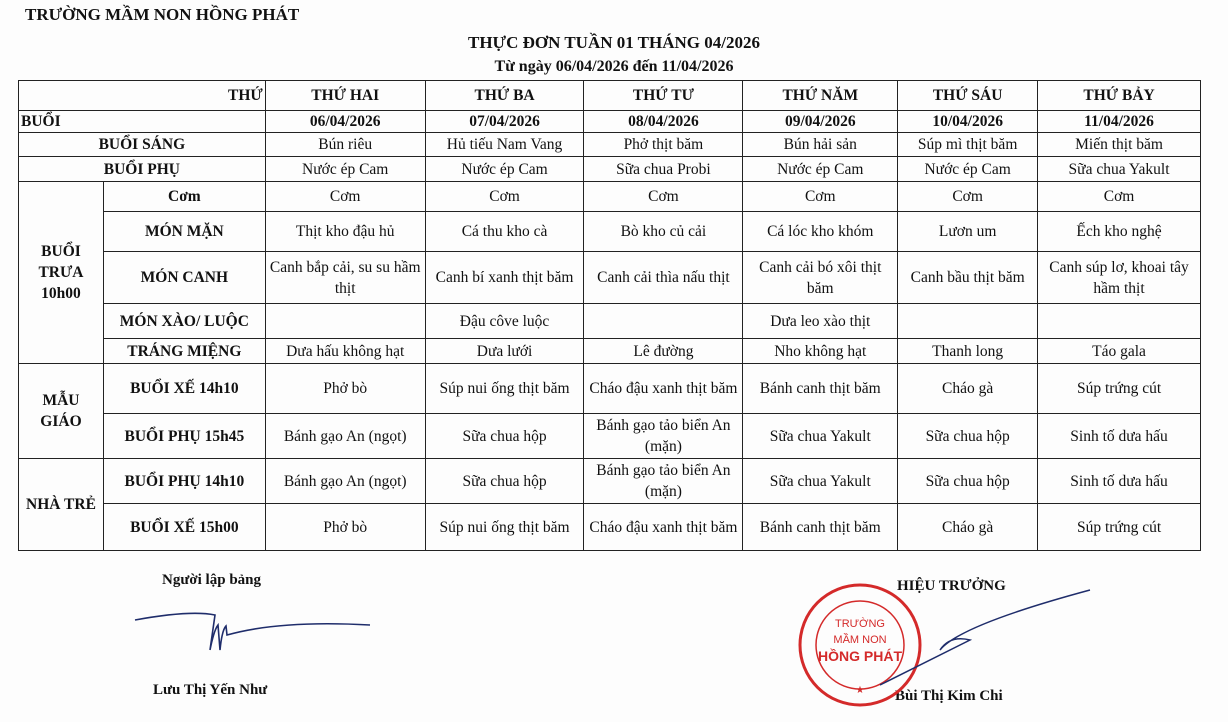 Image resolution: width=1228 pixels, height=722 pixels. I want to click on group-label-mau-giao: MẪU GIÁO, so click(61, 411).